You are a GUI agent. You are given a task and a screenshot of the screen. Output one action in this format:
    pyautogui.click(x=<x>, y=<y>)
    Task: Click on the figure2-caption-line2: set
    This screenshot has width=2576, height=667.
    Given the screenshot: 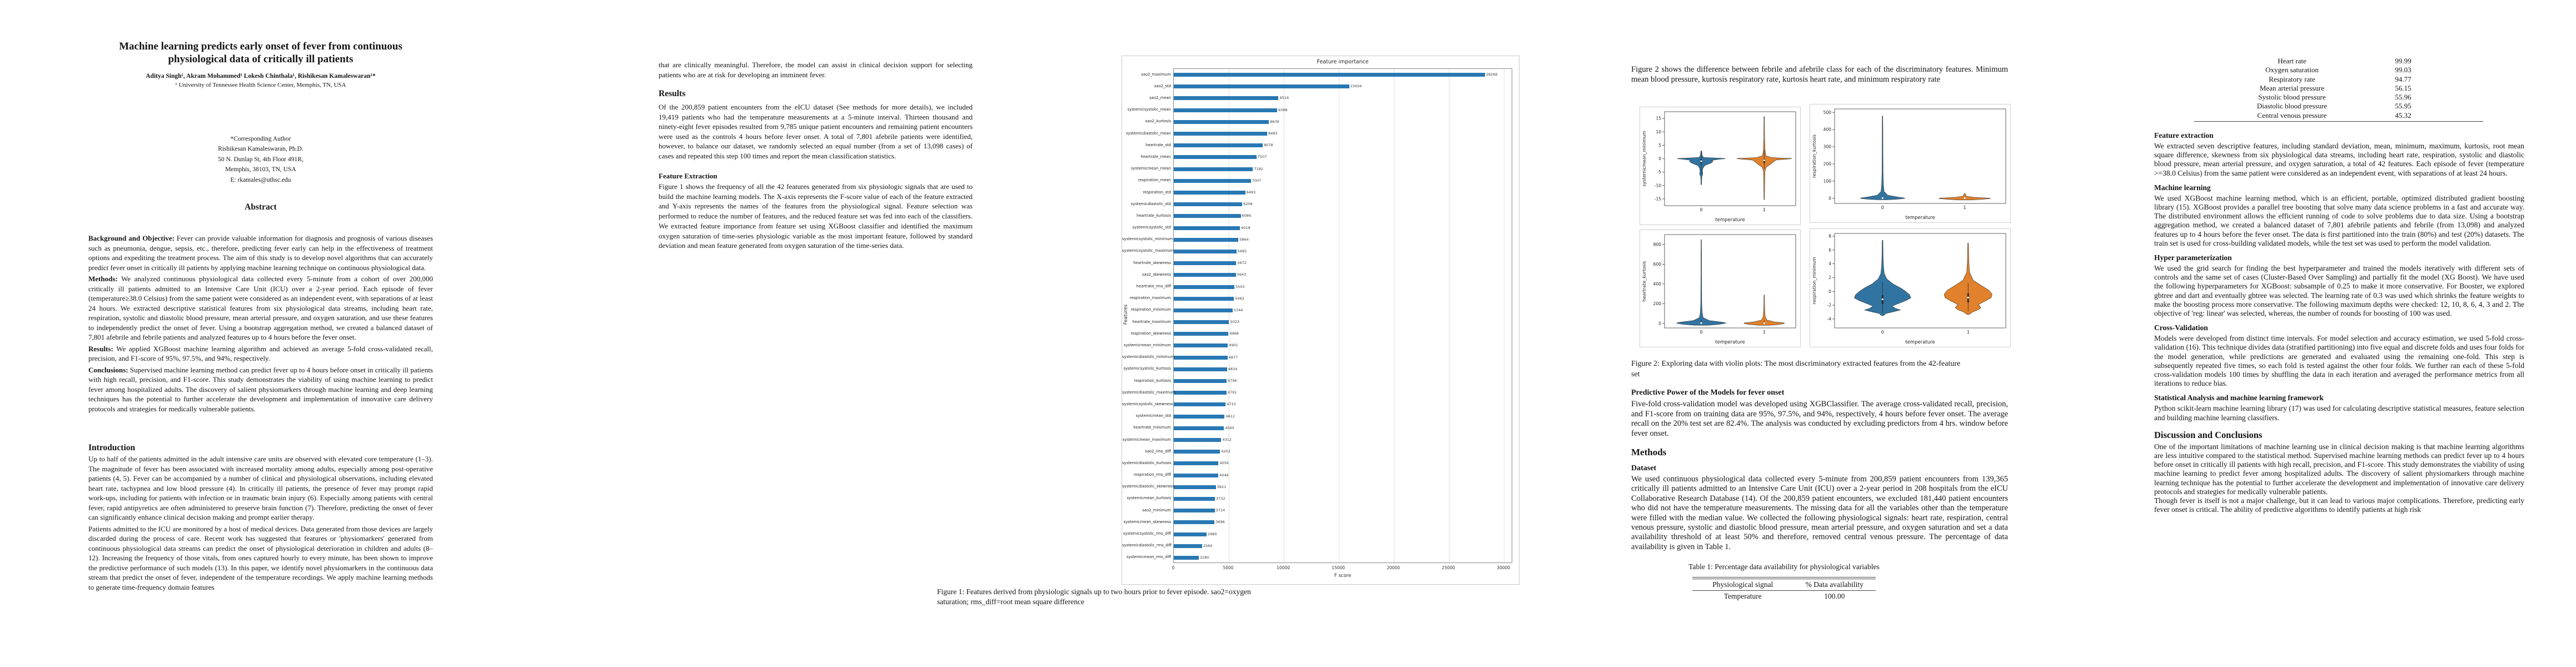 What is the action you would take?
    pyautogui.click(x=1635, y=374)
    